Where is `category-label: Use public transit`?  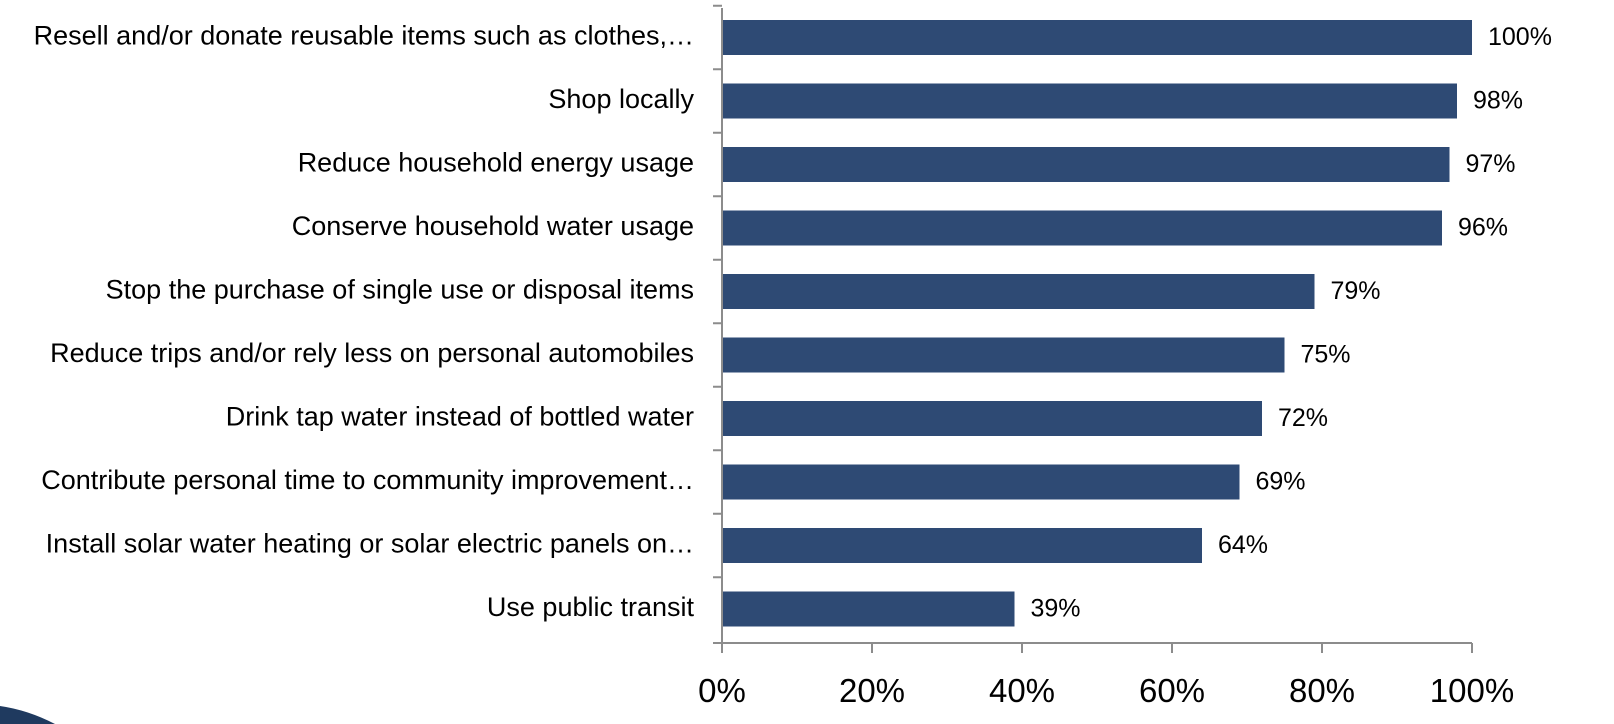
category-label: Use public transit is located at coordinates (591, 607).